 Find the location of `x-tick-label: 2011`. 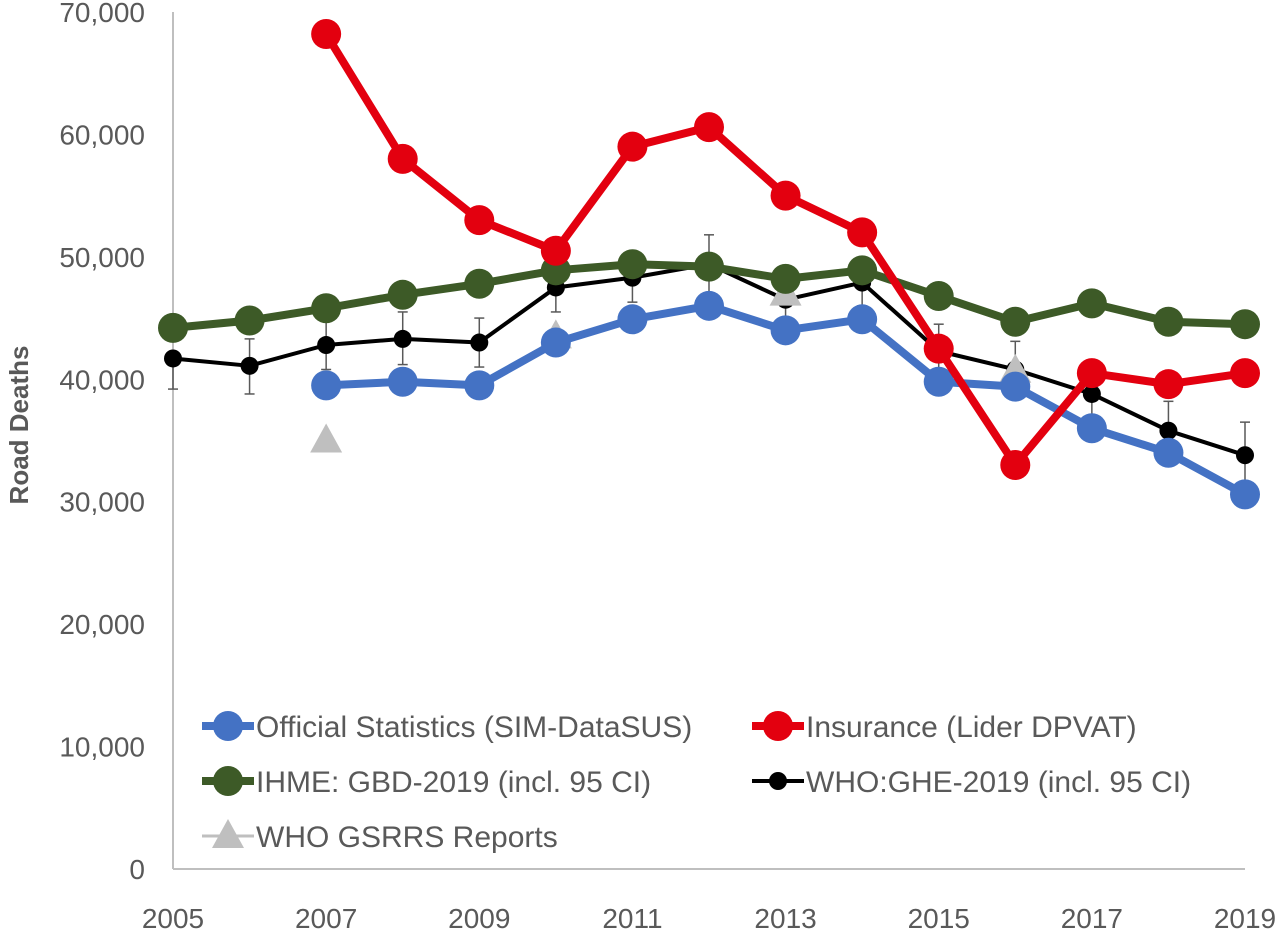

x-tick-label: 2011 is located at coordinates (632, 916).